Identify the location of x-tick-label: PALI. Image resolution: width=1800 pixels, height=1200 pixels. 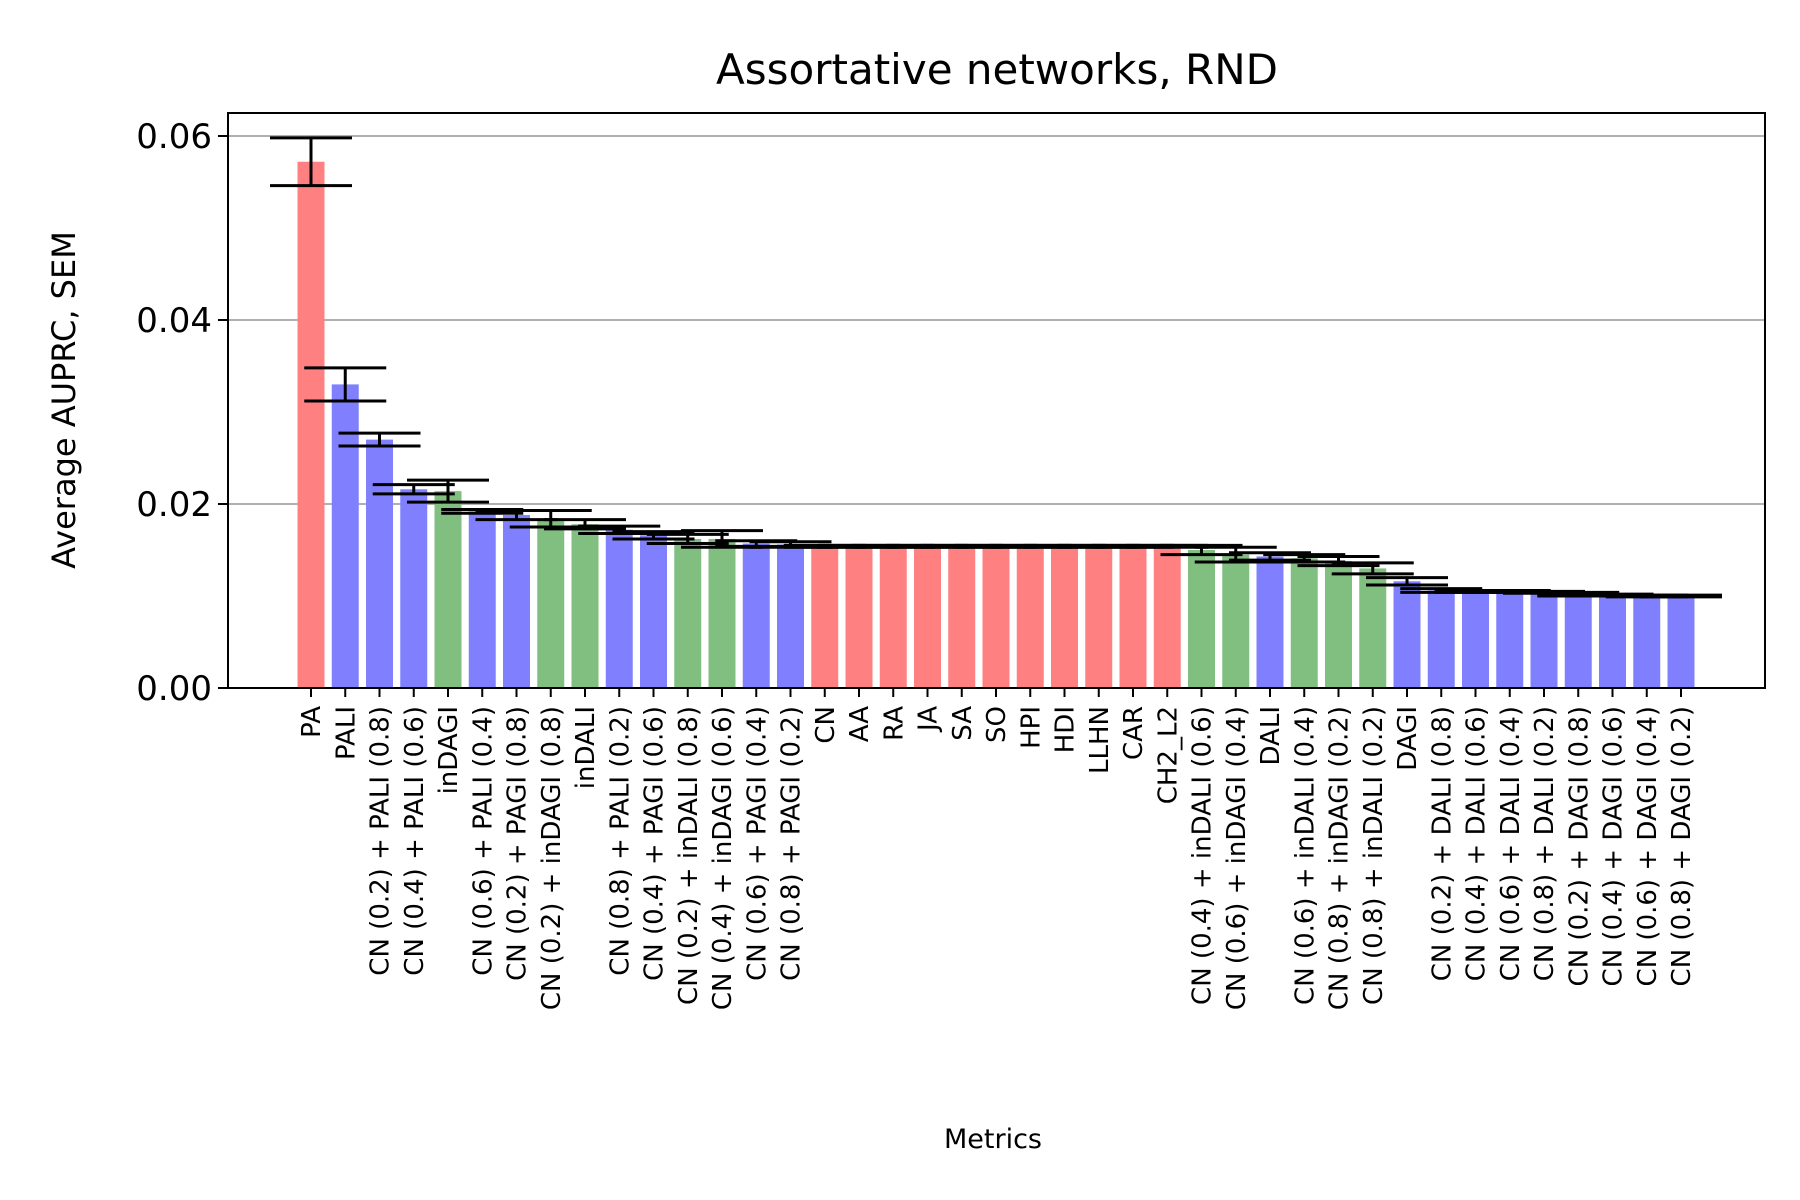
(346, 733).